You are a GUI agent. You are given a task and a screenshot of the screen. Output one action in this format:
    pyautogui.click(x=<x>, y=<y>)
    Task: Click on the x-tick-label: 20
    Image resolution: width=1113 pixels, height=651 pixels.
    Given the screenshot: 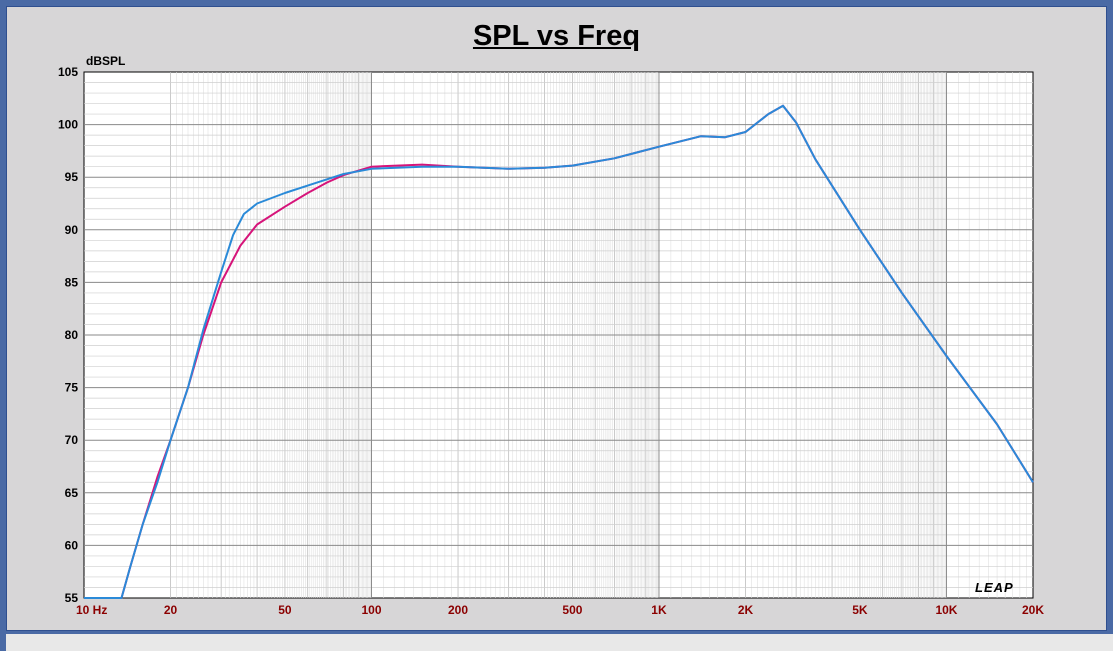 What is the action you would take?
    pyautogui.click(x=171, y=610)
    